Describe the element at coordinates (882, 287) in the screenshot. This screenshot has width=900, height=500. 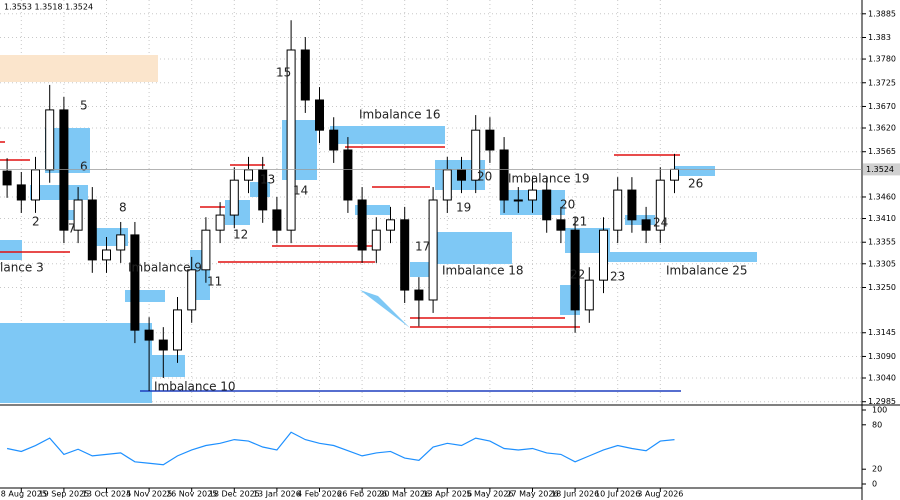
I see `y-tick-label: 1.3250` at that location.